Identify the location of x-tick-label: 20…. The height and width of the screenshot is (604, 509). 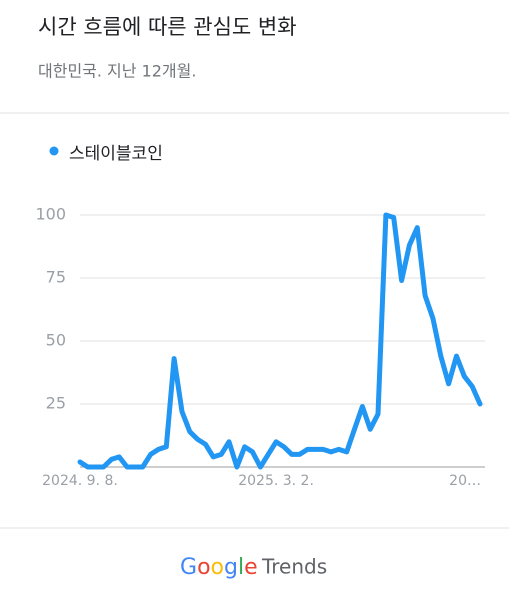
(465, 481).